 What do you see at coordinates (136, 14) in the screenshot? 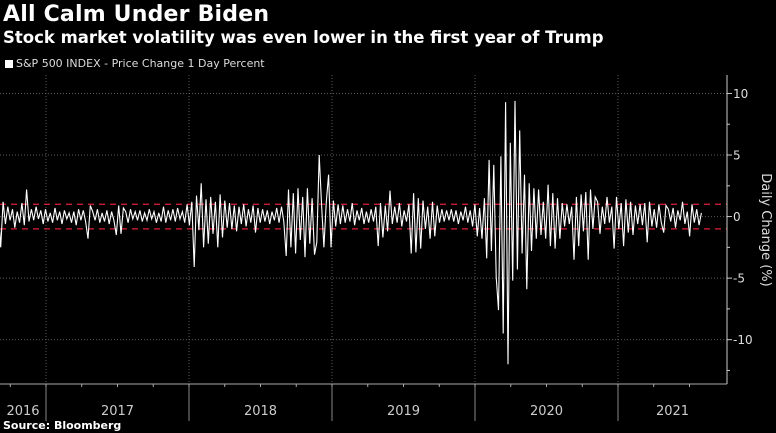
I see `chart-title: All Calm Under Biden` at bounding box center [136, 14].